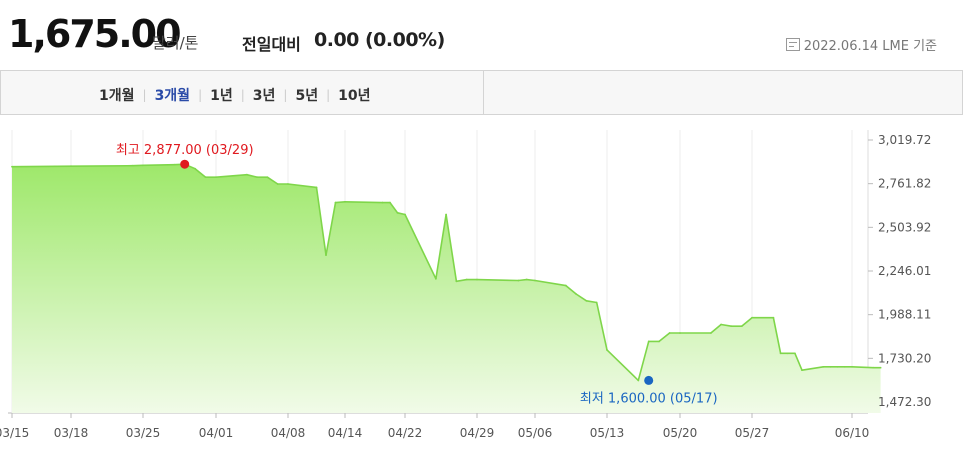  I want to click on period-tabs: 1개월 | 3개월 | 1년 | 3년 | 5년 | 10년, so click(235, 95).